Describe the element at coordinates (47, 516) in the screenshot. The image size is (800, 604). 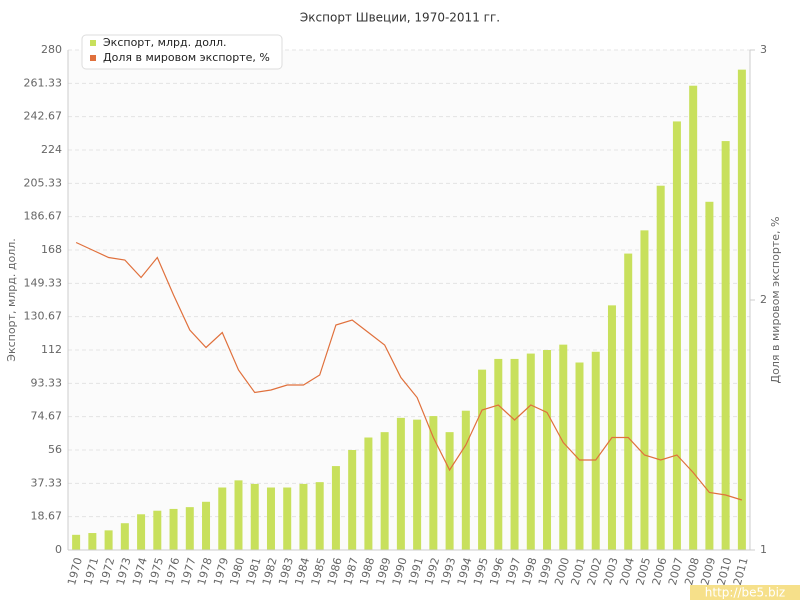
I see `y-tick-label: 18.67` at that location.